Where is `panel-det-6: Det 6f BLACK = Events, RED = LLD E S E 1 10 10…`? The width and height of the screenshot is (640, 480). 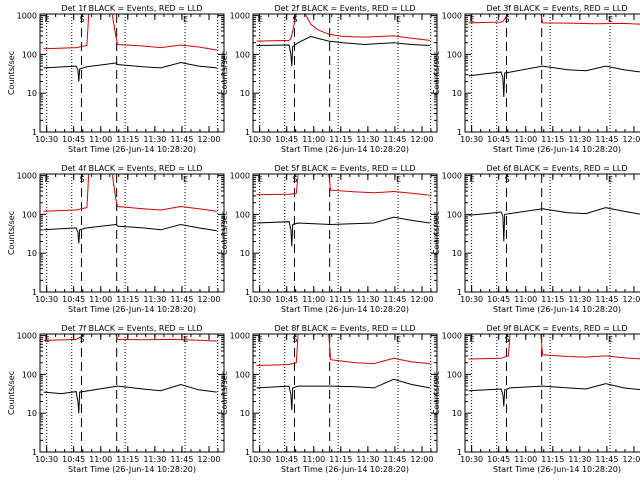
panel-det-6: Det 6f BLACK = Events, RED = LLD E S E 1 10 10… is located at coordinates (536, 239).